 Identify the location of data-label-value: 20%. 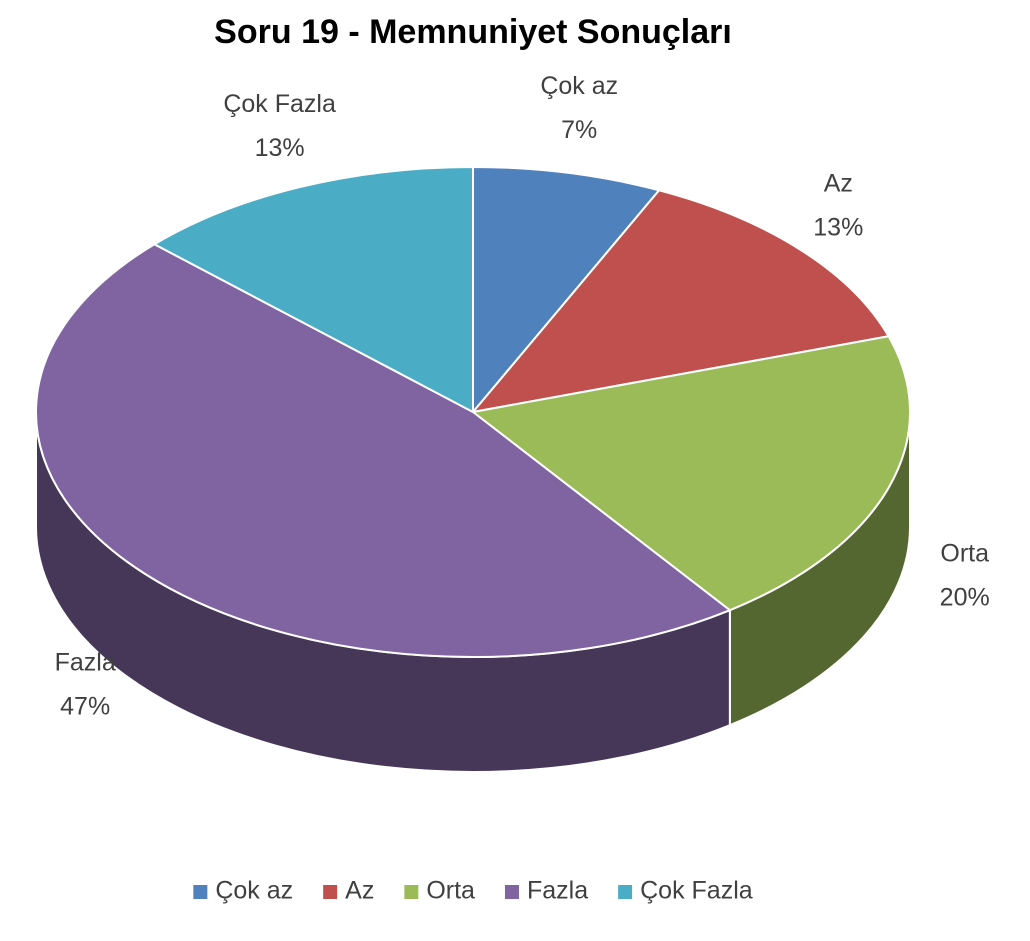
(965, 597).